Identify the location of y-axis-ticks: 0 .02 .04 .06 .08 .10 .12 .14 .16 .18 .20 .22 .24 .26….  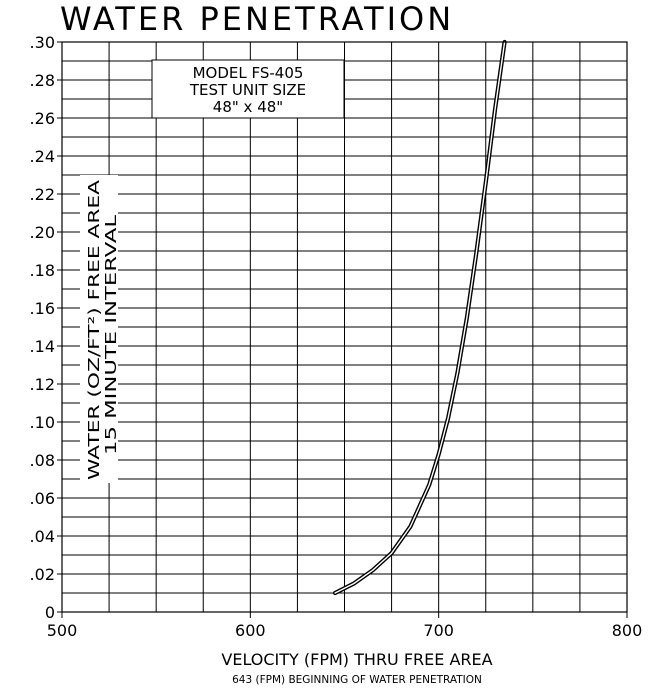
(46, 327).